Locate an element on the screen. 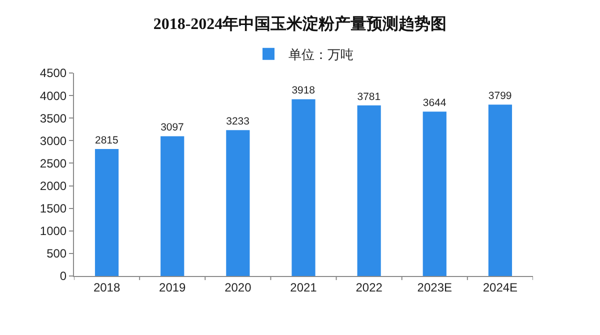 Image resolution: width=600 pixels, height=335 pixels. y-tick-label: 4000 is located at coordinates (53, 95).